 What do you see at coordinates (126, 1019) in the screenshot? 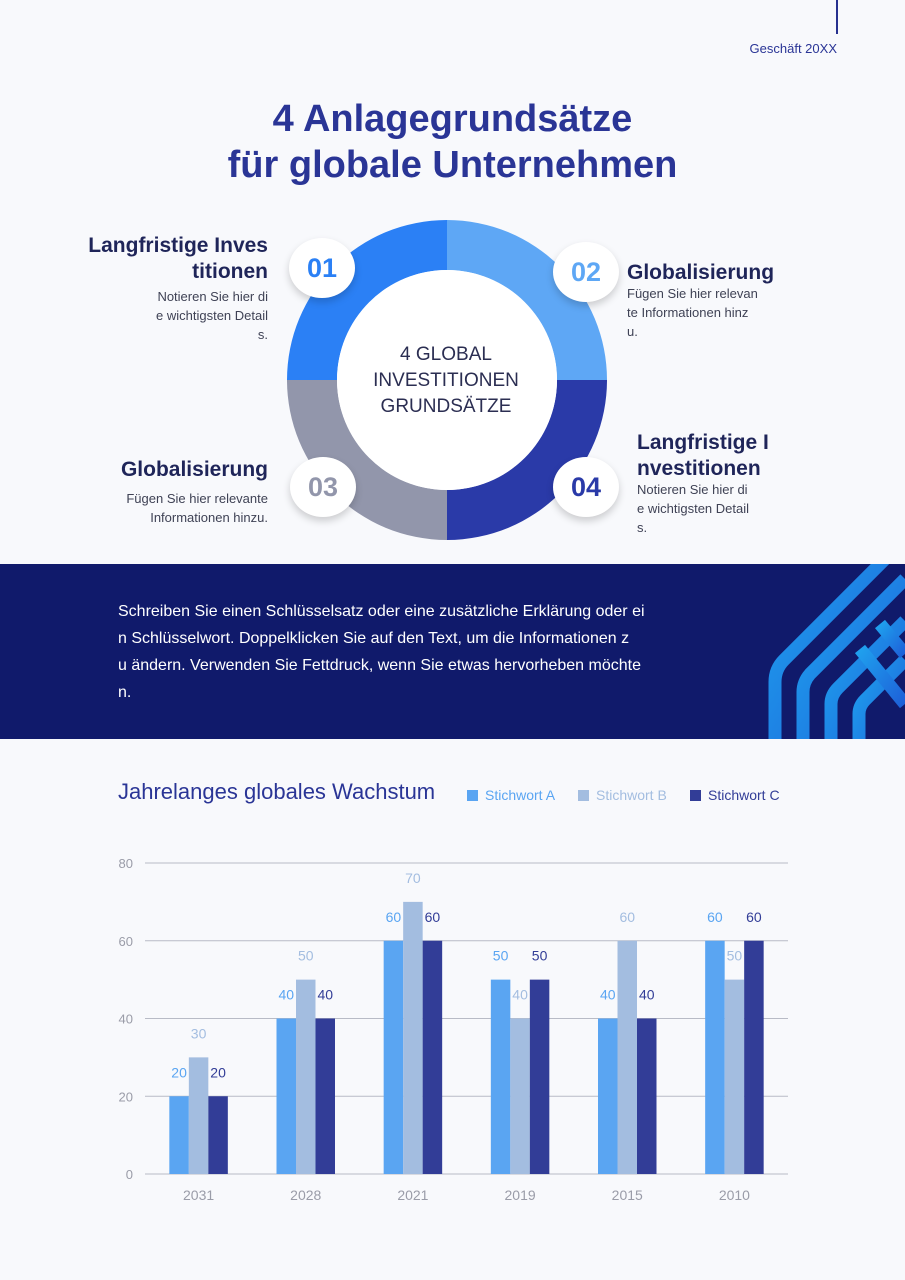
I see `y-tick-label: 40` at bounding box center [126, 1019].